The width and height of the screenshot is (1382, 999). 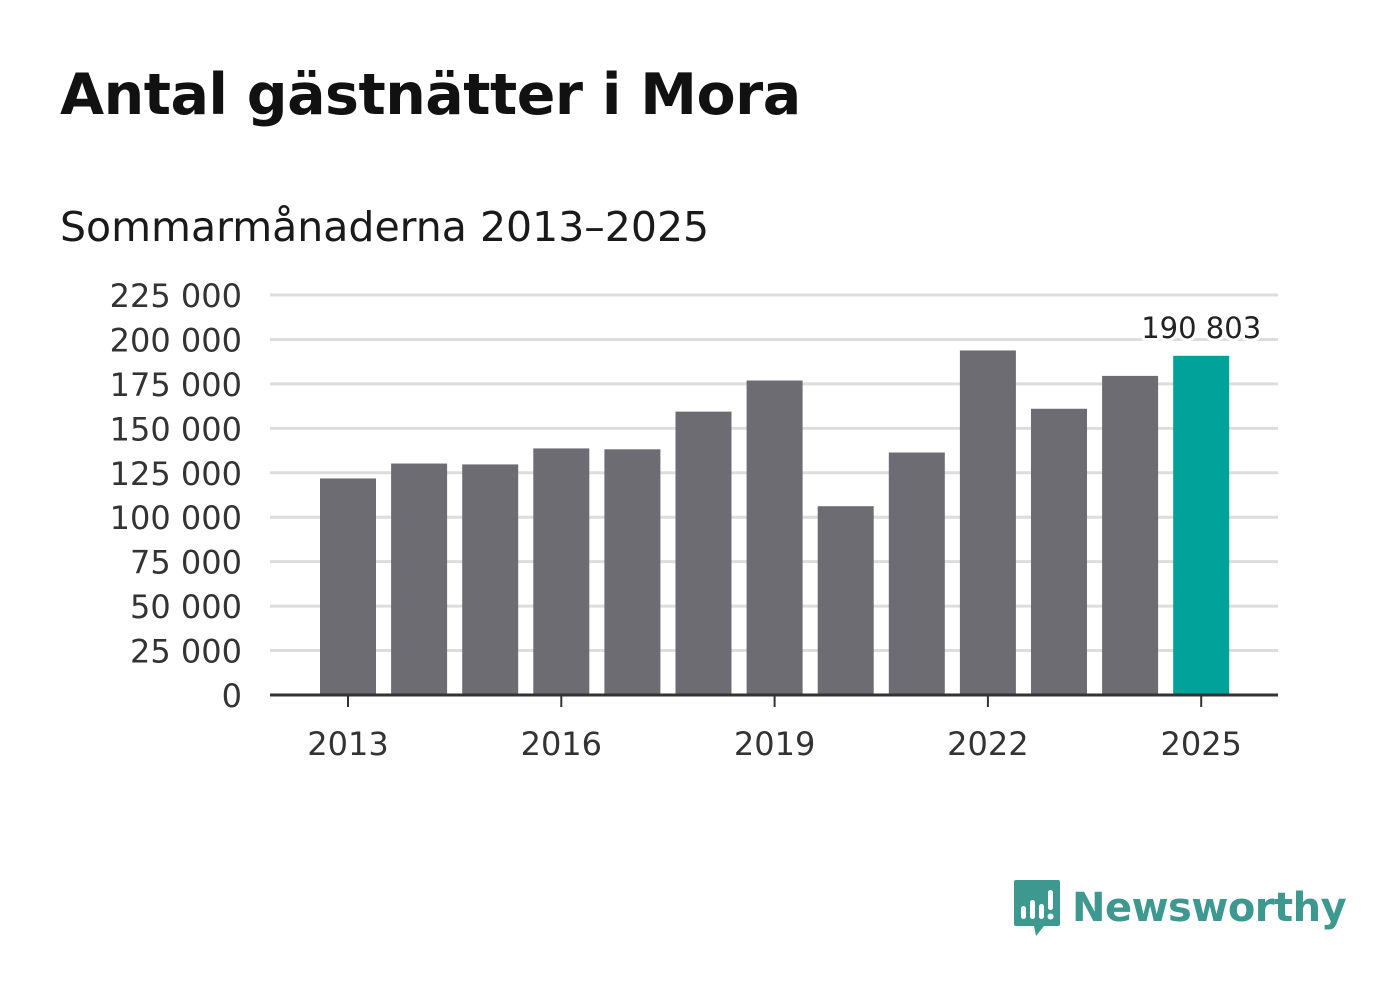 What do you see at coordinates (176, 296) in the screenshot?
I see `y-tick-label: 225 000` at bounding box center [176, 296].